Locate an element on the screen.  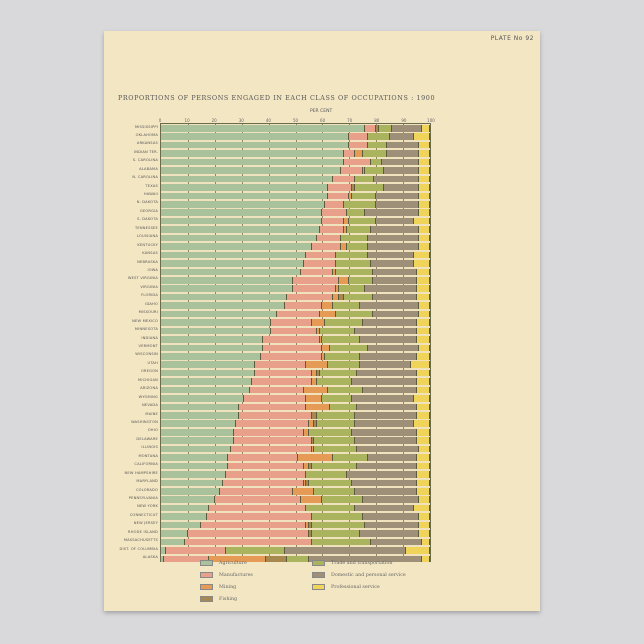
x-tick: 100 is located at coordinates (431, 120).